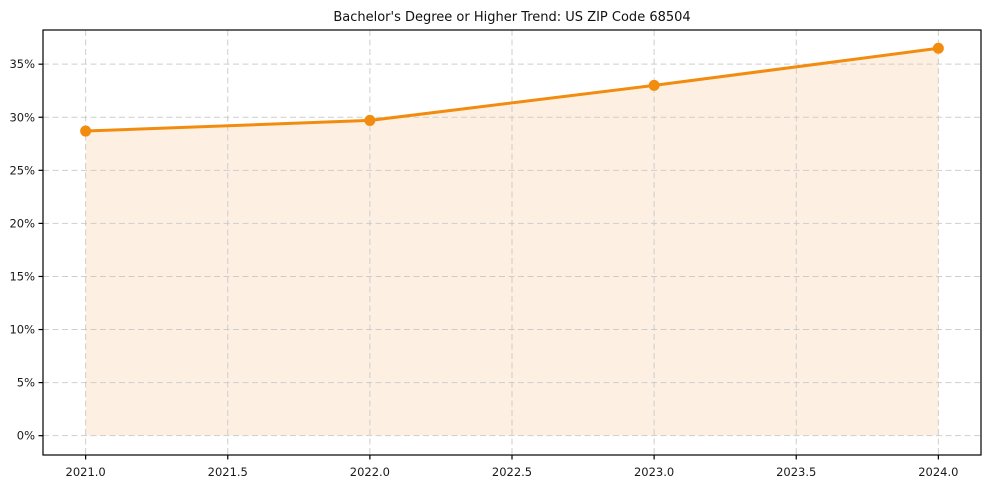 The image size is (989, 490). What do you see at coordinates (22, 330) in the screenshot?
I see `y-tick-label-2: 10%` at bounding box center [22, 330].